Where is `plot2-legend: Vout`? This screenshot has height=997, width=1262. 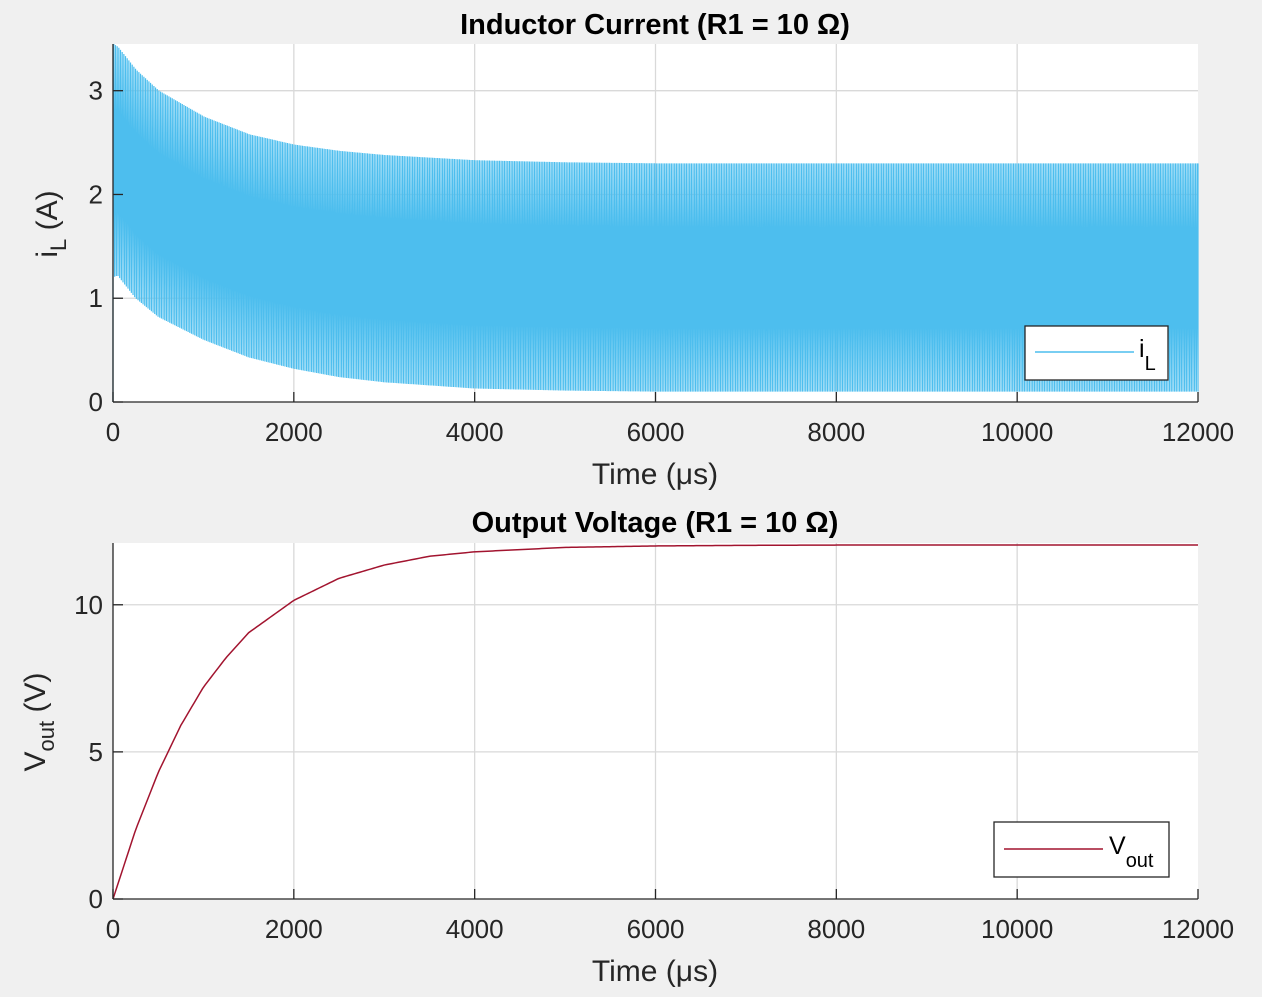 plot2-legend: Vout is located at coordinates (1081, 849).